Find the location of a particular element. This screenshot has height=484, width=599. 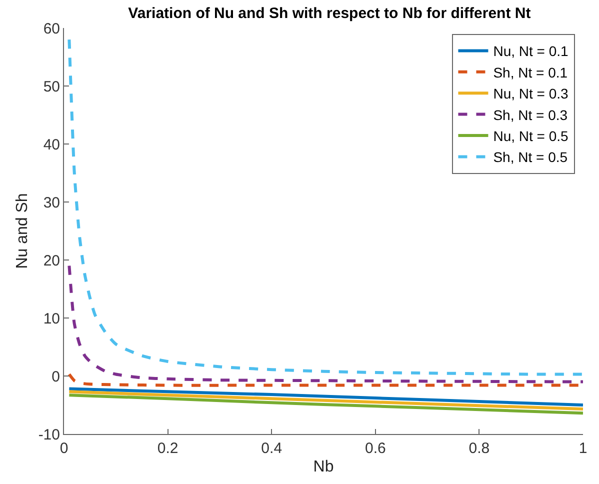

y-axis-title: Nu and Sh is located at coordinates (23, 231).